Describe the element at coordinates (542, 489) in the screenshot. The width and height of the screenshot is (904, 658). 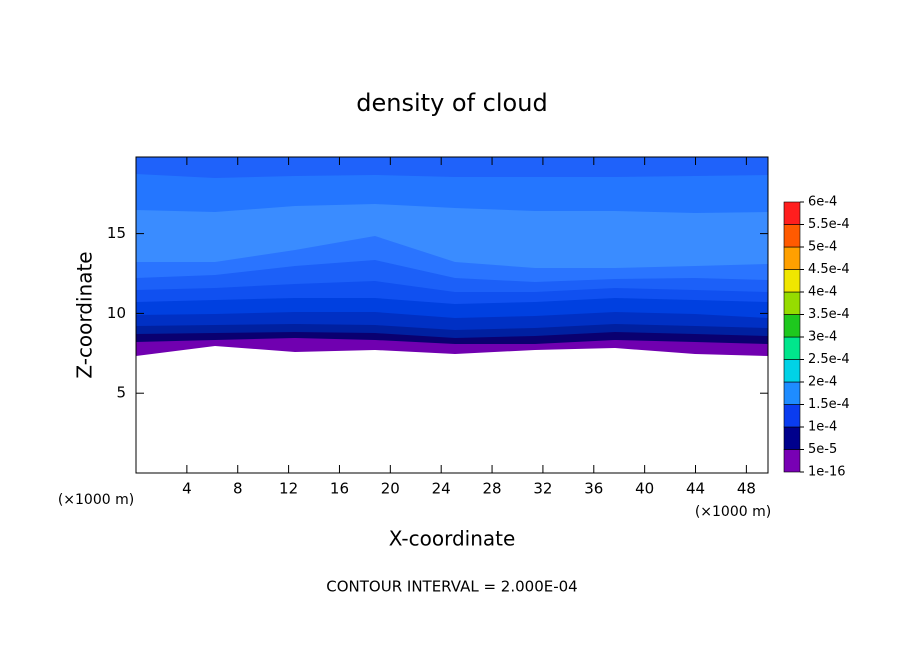
I see `x-tick-label: 32` at that location.